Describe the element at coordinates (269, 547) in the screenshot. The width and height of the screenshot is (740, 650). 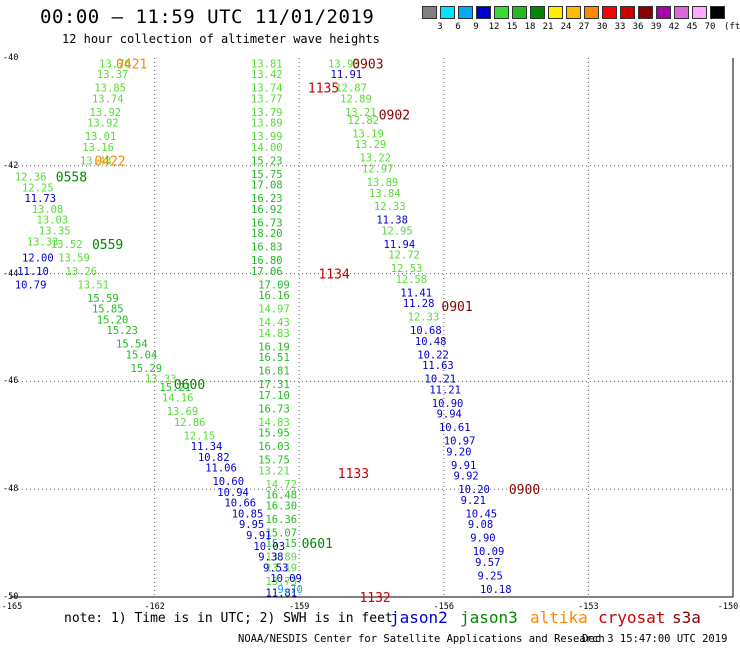
I see `wave-height-value: 10.03` at that location.